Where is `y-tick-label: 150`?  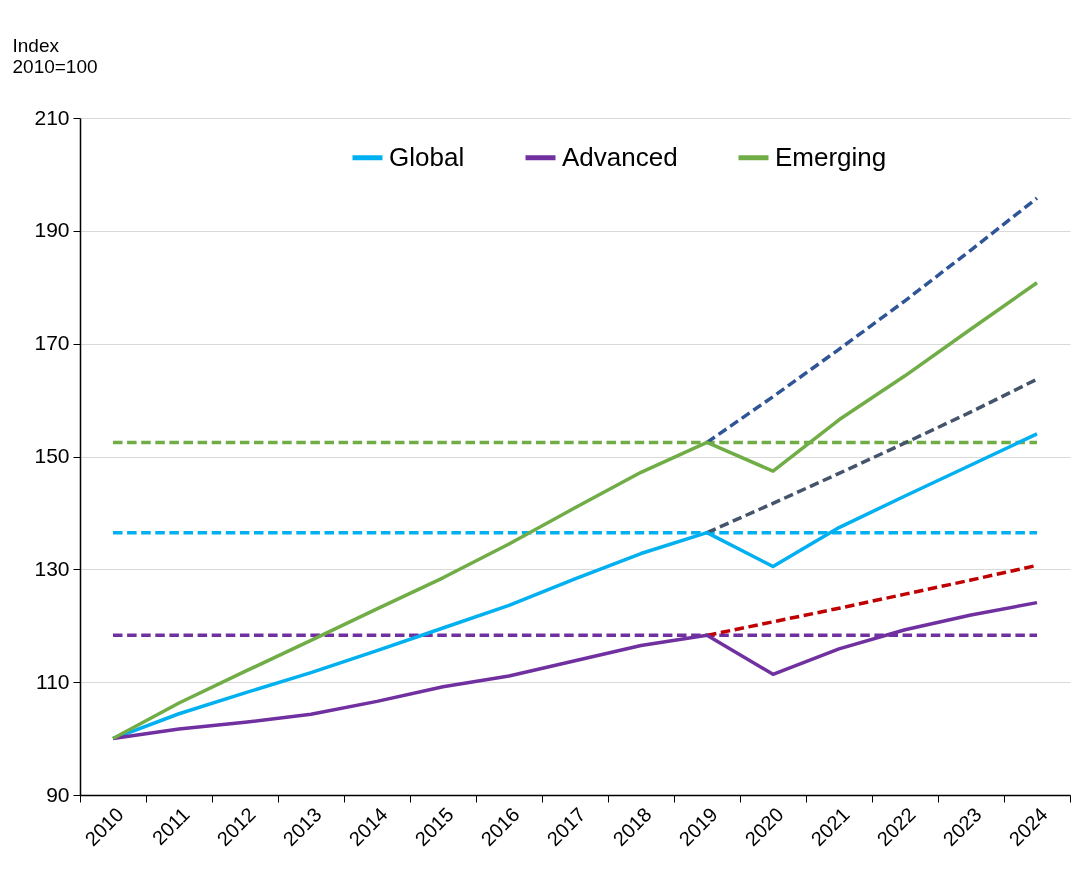 y-tick-label: 150 is located at coordinates (52, 455).